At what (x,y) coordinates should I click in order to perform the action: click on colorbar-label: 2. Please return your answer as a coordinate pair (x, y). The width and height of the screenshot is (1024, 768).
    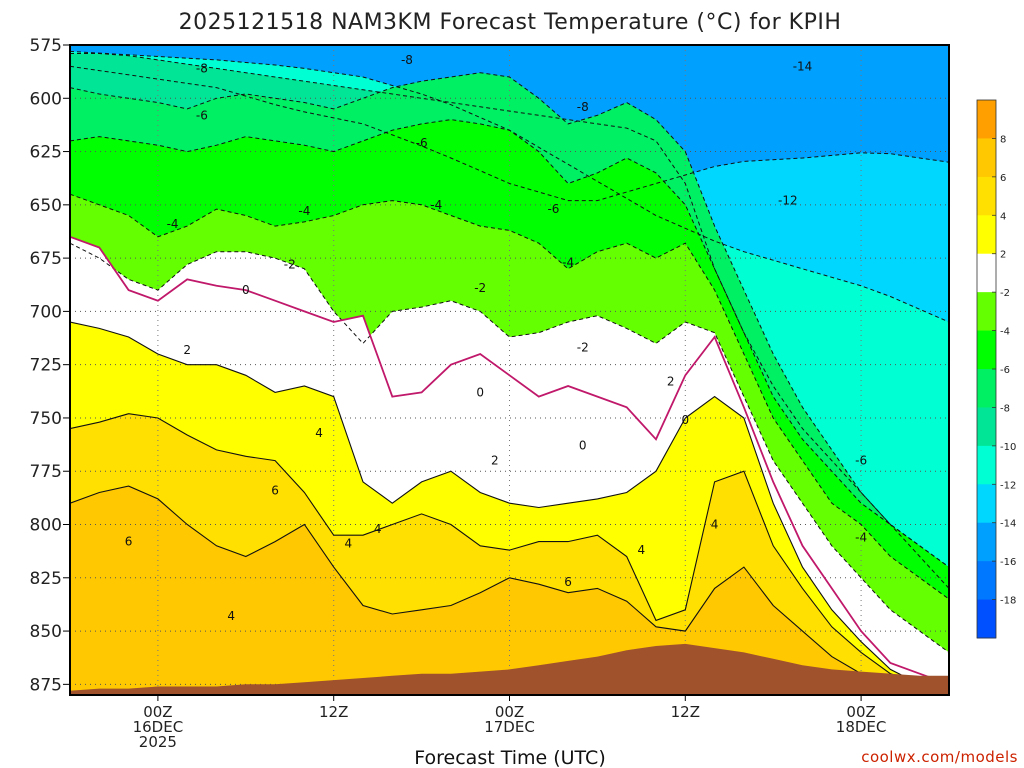
    Looking at the image, I should click on (1003, 255).